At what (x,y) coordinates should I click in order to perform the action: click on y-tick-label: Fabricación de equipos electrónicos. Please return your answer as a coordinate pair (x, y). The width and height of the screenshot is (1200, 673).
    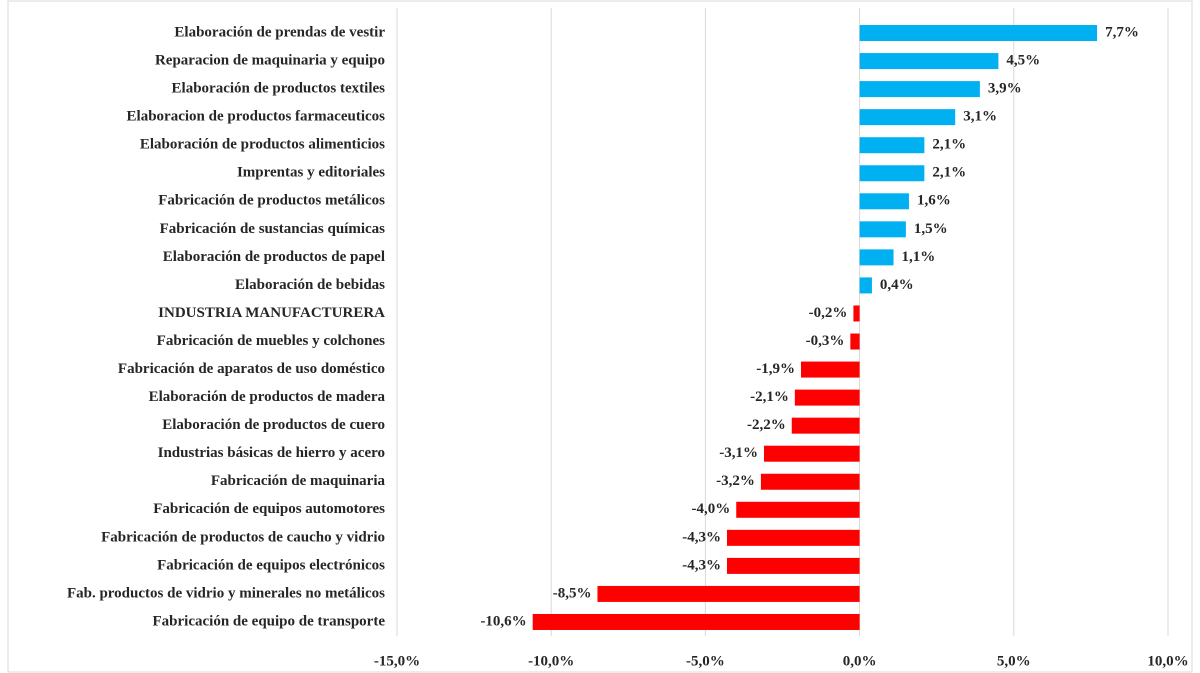
    Looking at the image, I should click on (271, 565).